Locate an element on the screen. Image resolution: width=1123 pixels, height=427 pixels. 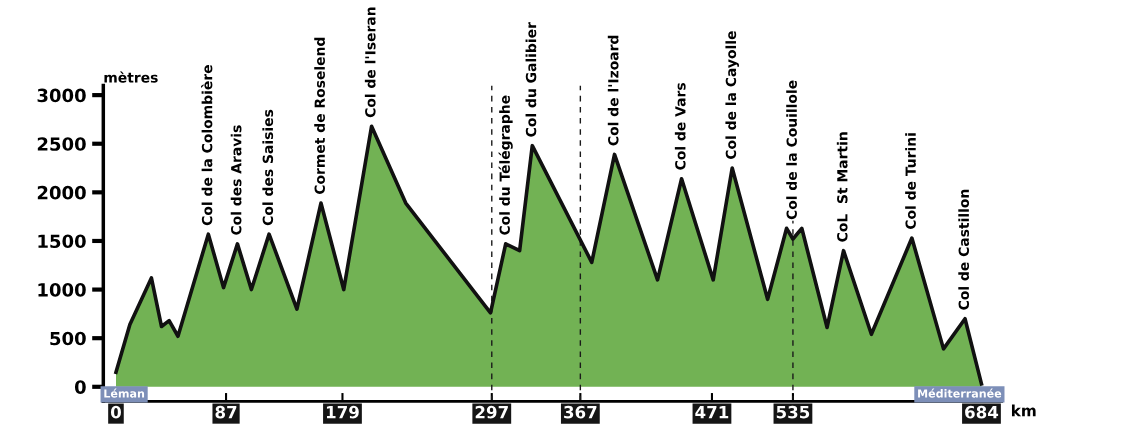
y-tick-label: 1000 is located at coordinates (62, 290).